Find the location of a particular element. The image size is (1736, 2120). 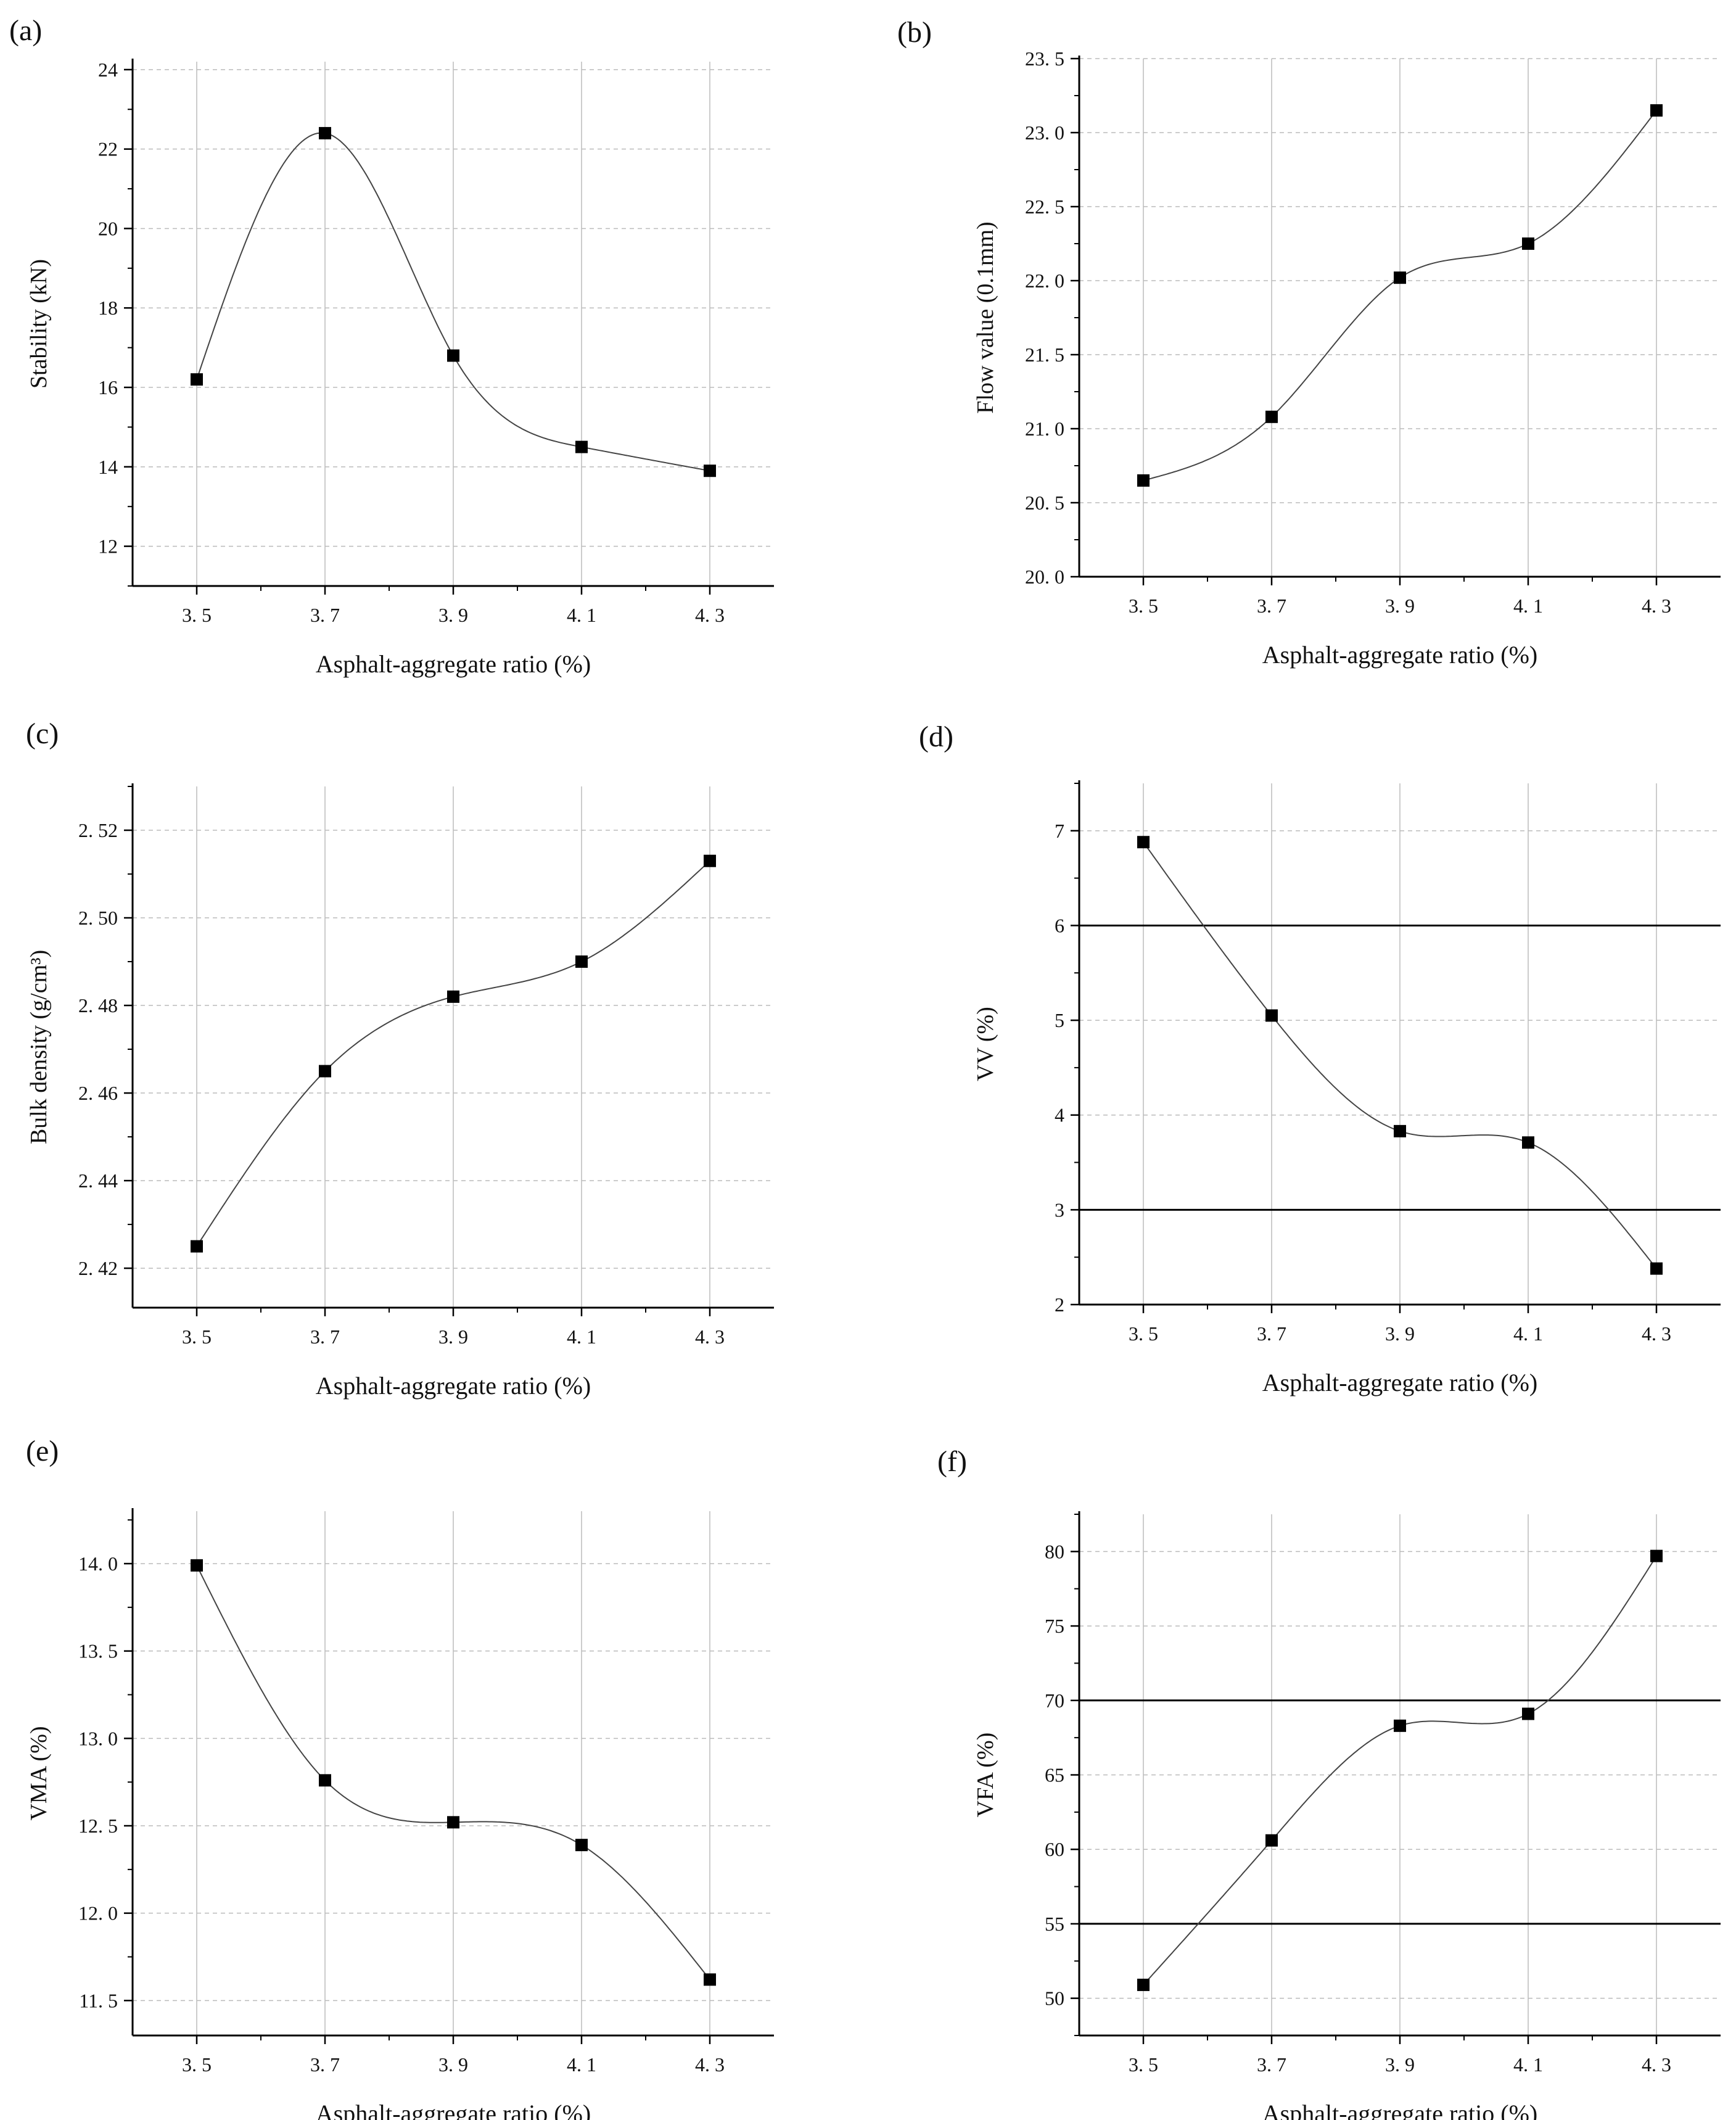

y-axis-title: Stability (kN) is located at coordinates (39, 324).